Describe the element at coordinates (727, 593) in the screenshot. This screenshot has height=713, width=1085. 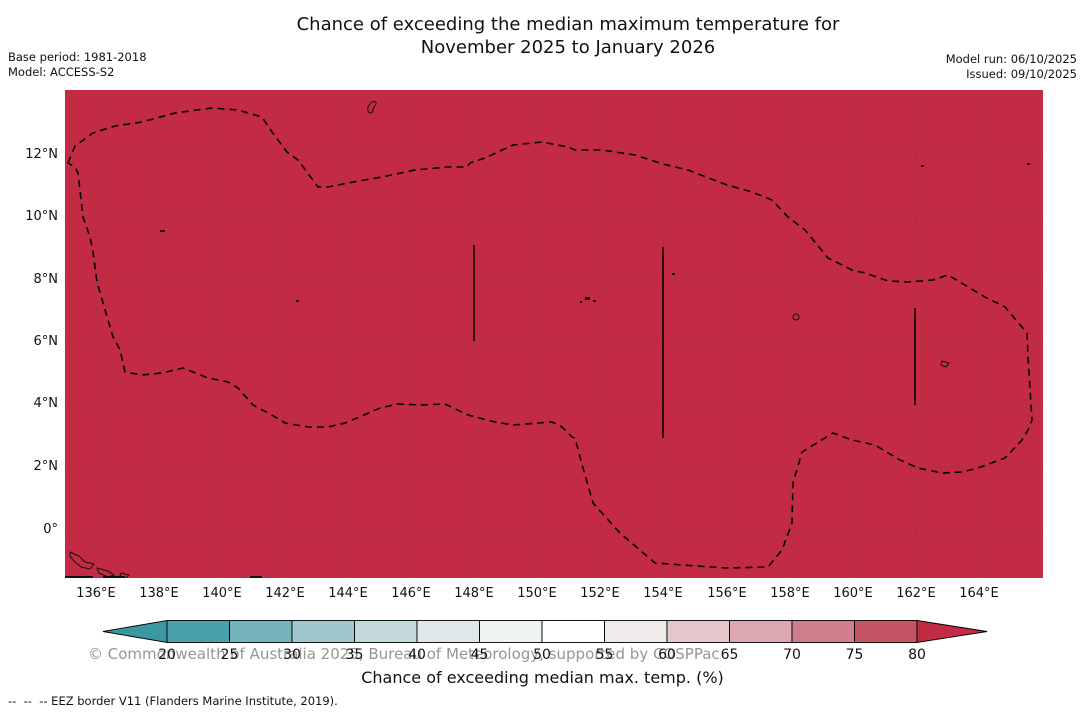
I see `x-tick-label: 156°E` at that location.